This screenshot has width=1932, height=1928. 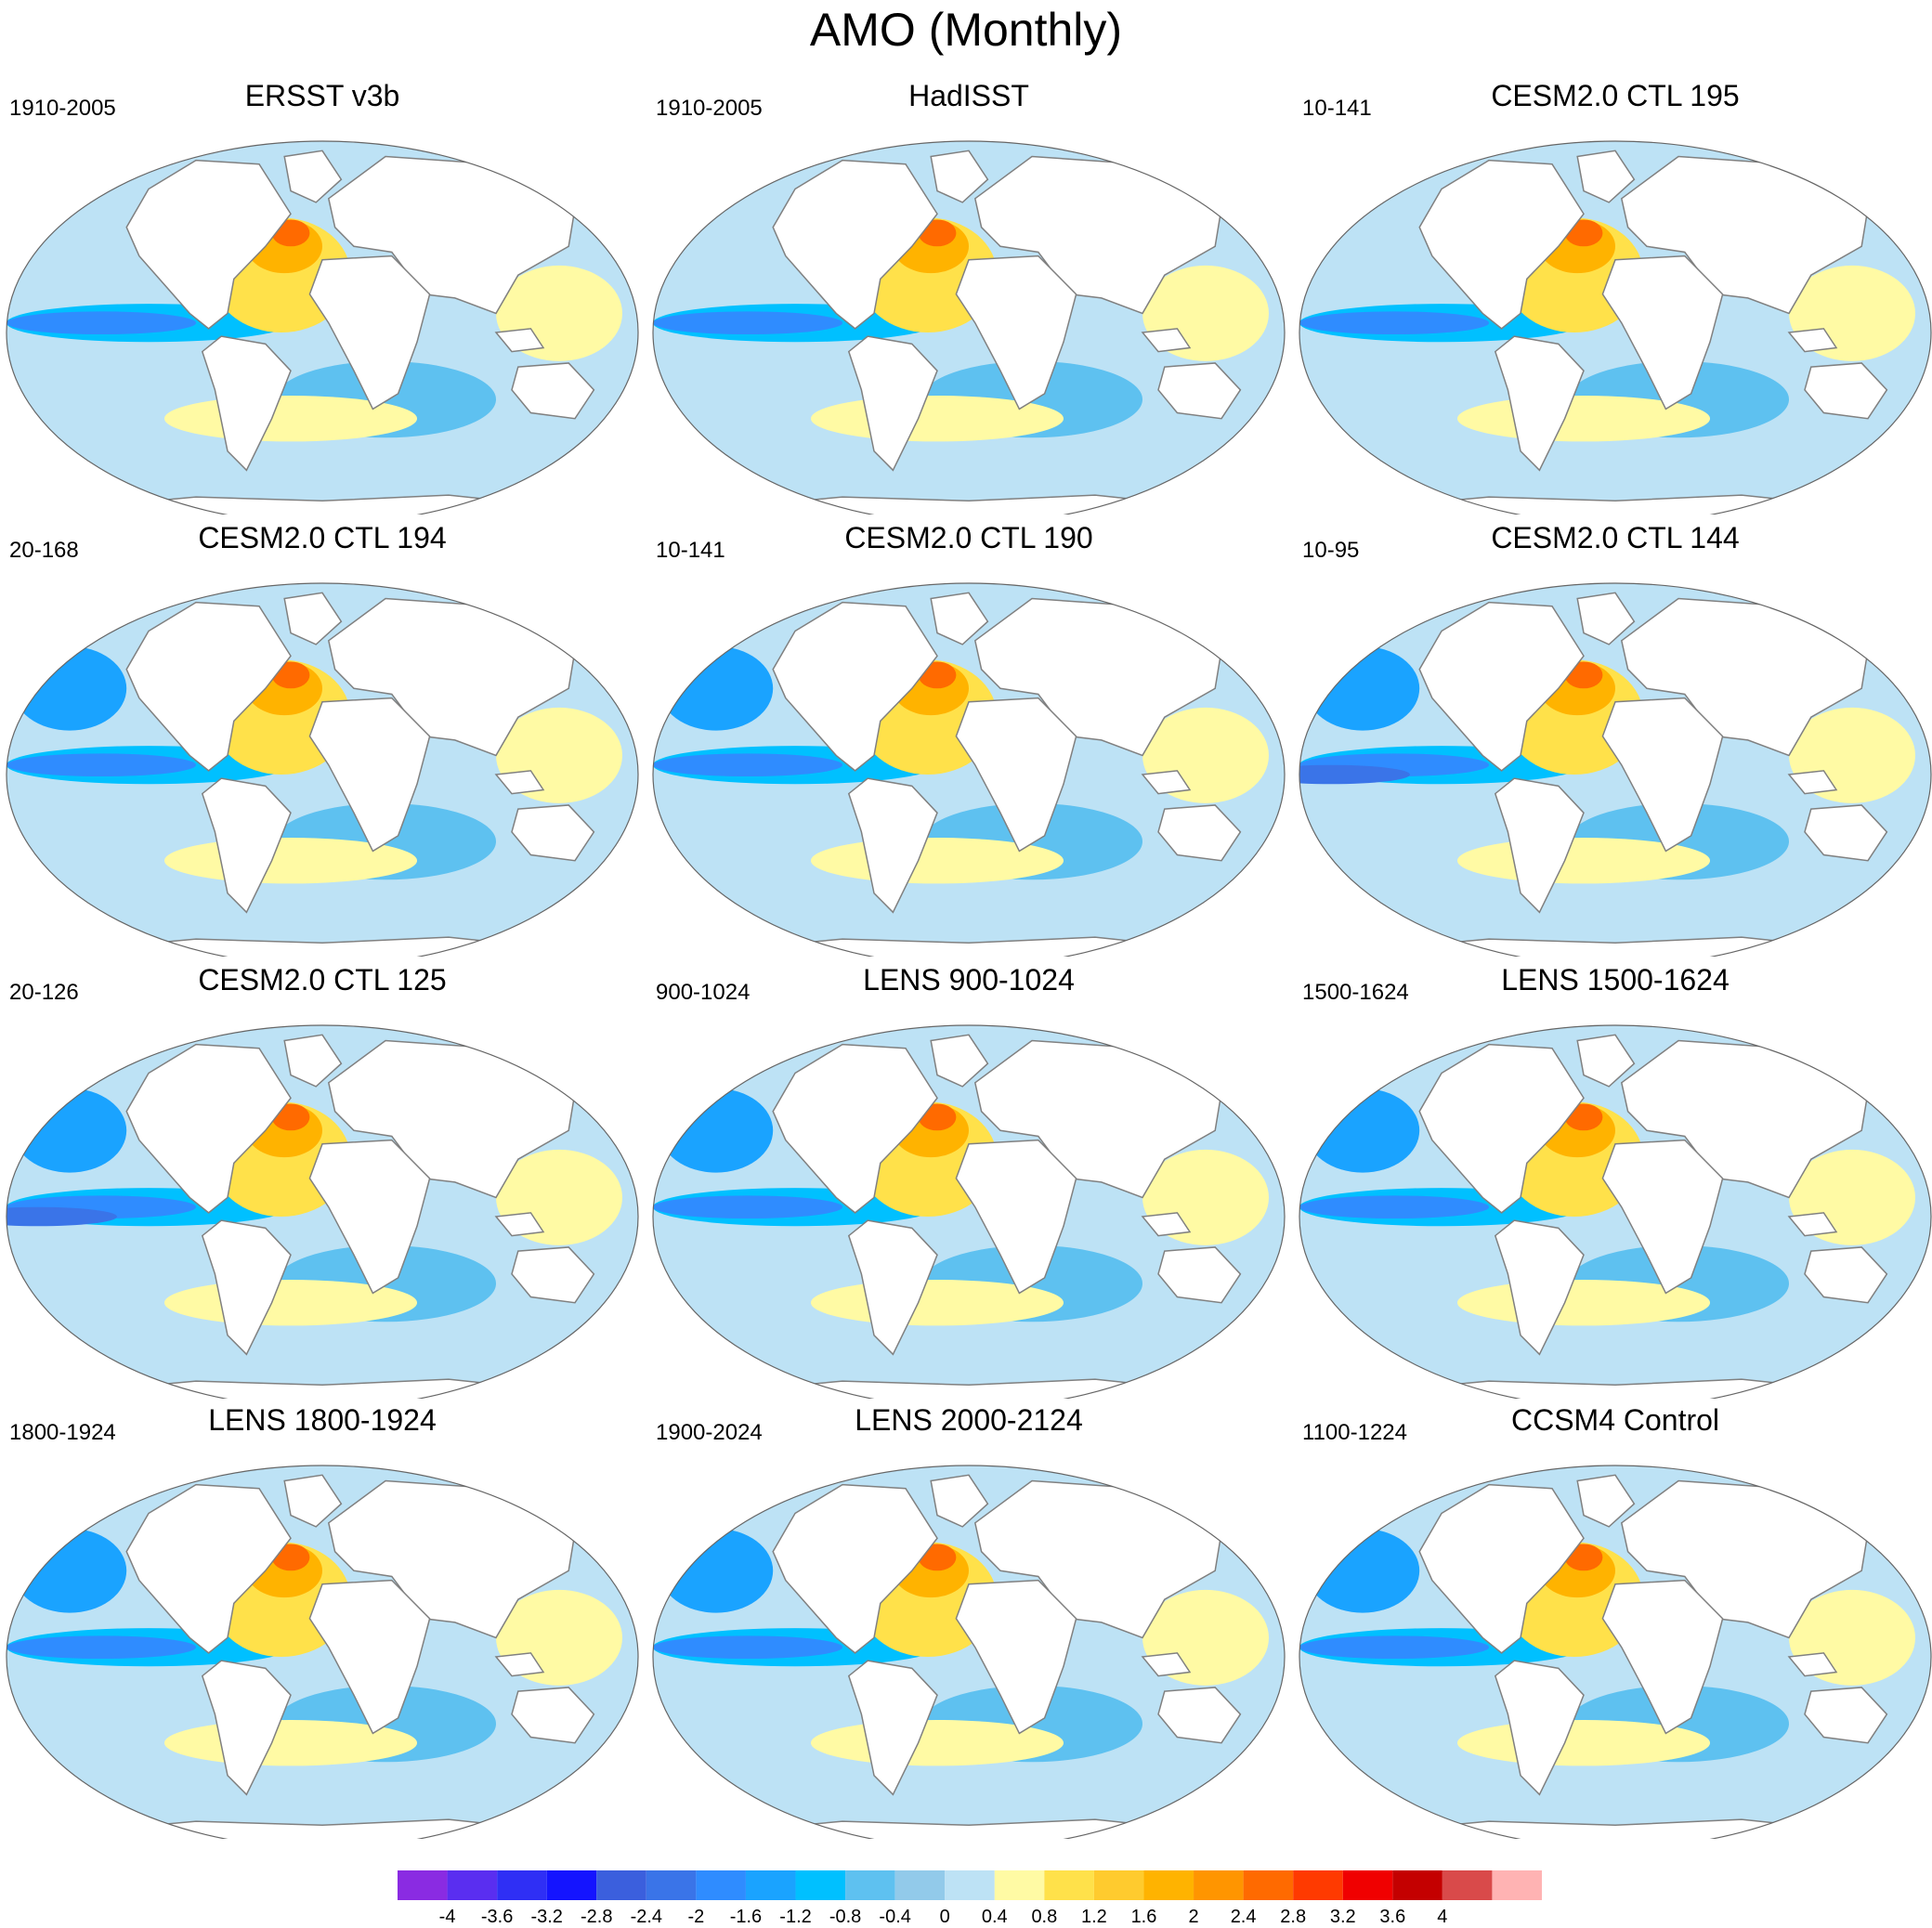 What do you see at coordinates (1144, 1917) in the screenshot?
I see `colorbar-label: 1.6` at bounding box center [1144, 1917].